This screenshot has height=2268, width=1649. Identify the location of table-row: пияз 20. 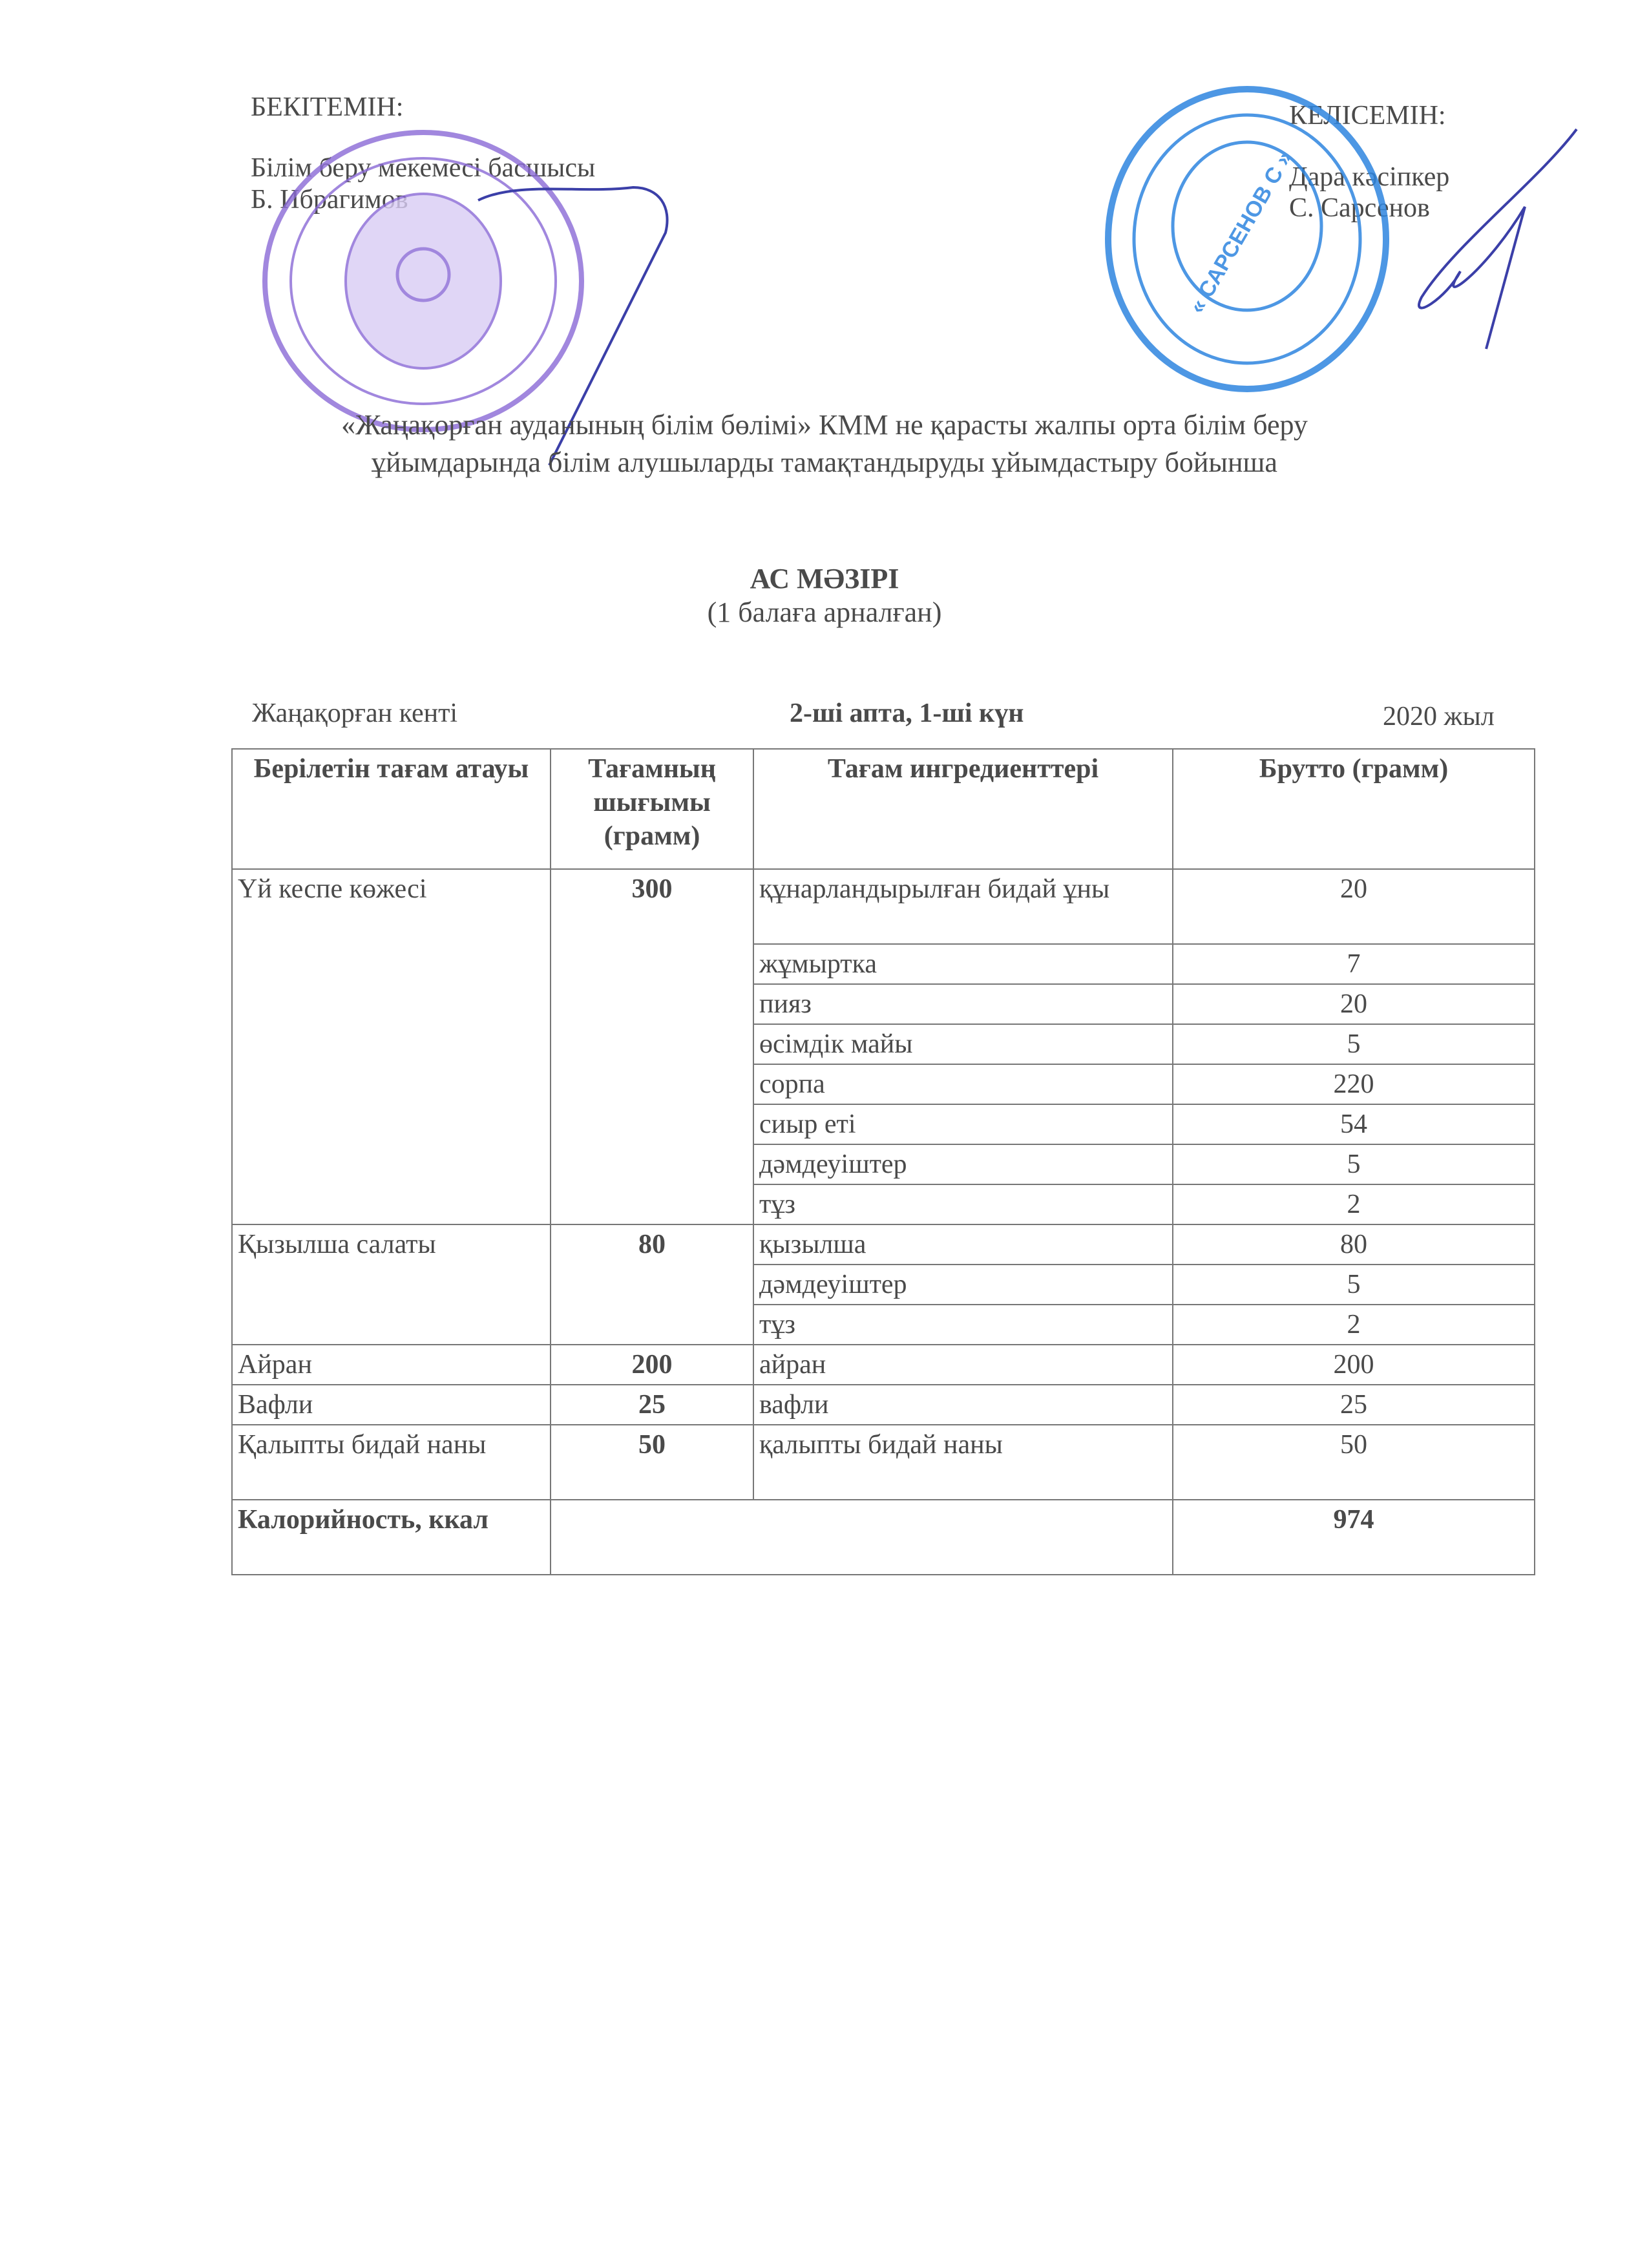
(884, 1004).